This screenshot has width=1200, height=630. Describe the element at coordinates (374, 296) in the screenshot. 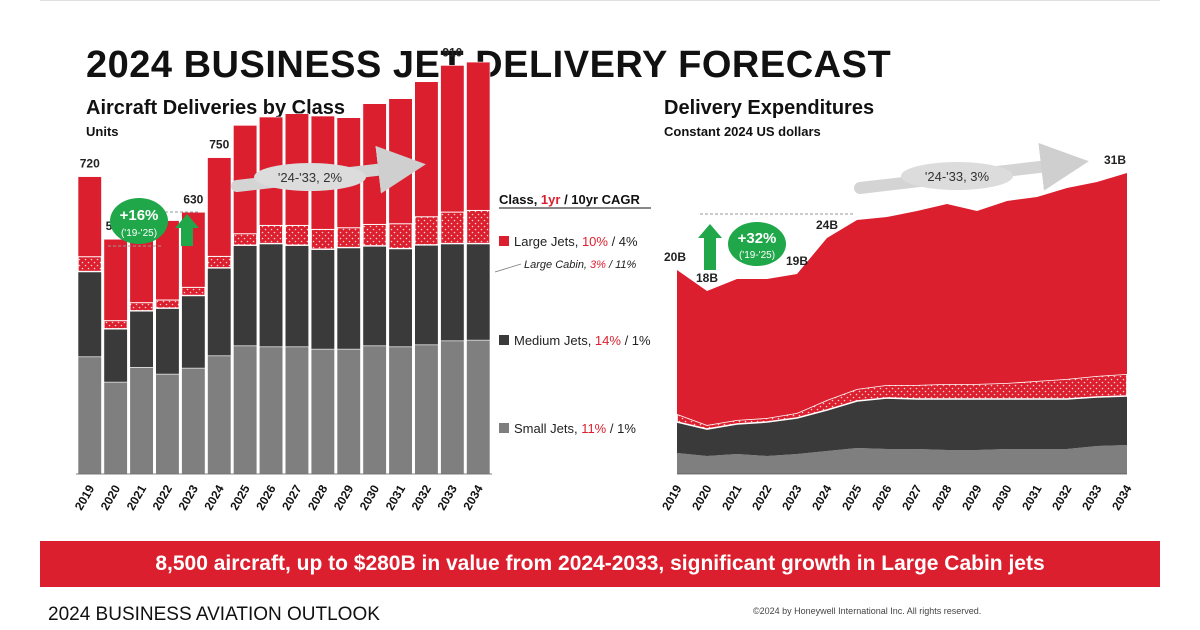

I see `bar-segment-medium-jets-2030` at that location.